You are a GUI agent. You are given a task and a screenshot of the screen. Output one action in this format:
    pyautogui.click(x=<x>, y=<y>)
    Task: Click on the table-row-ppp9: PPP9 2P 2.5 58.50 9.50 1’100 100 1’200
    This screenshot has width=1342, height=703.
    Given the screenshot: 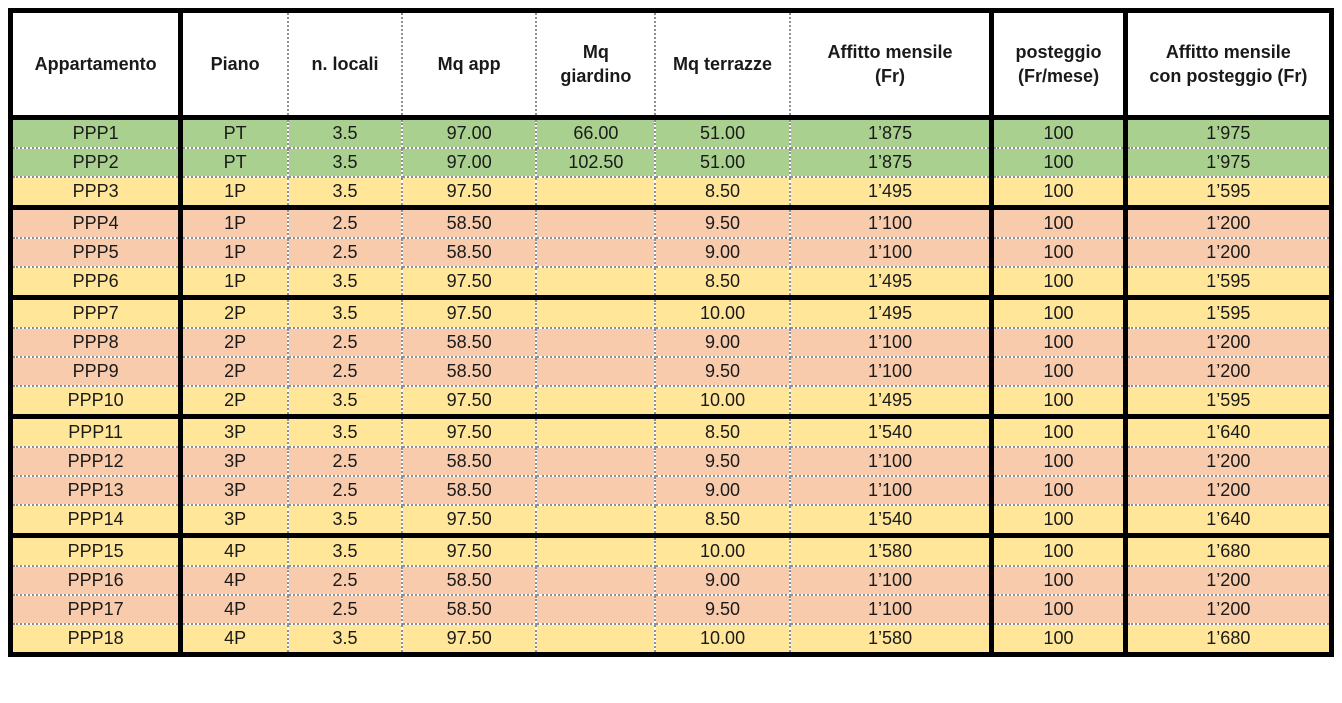 What is the action you would take?
    pyautogui.click(x=671, y=371)
    